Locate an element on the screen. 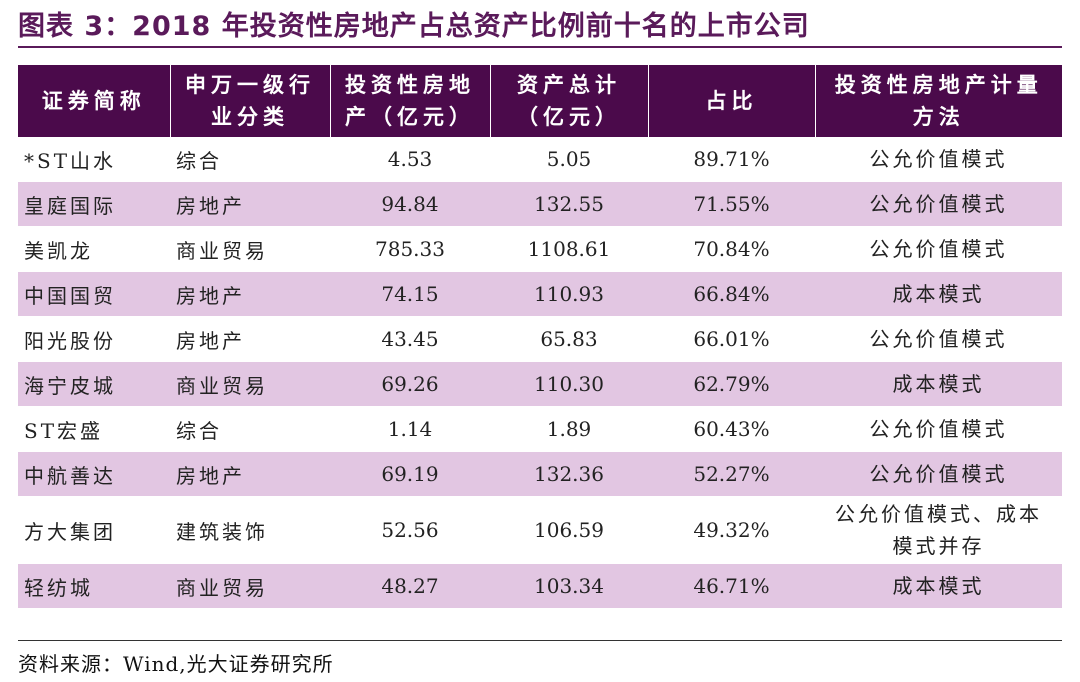  table-cell: 皇庭国际 is located at coordinates (94, 204).